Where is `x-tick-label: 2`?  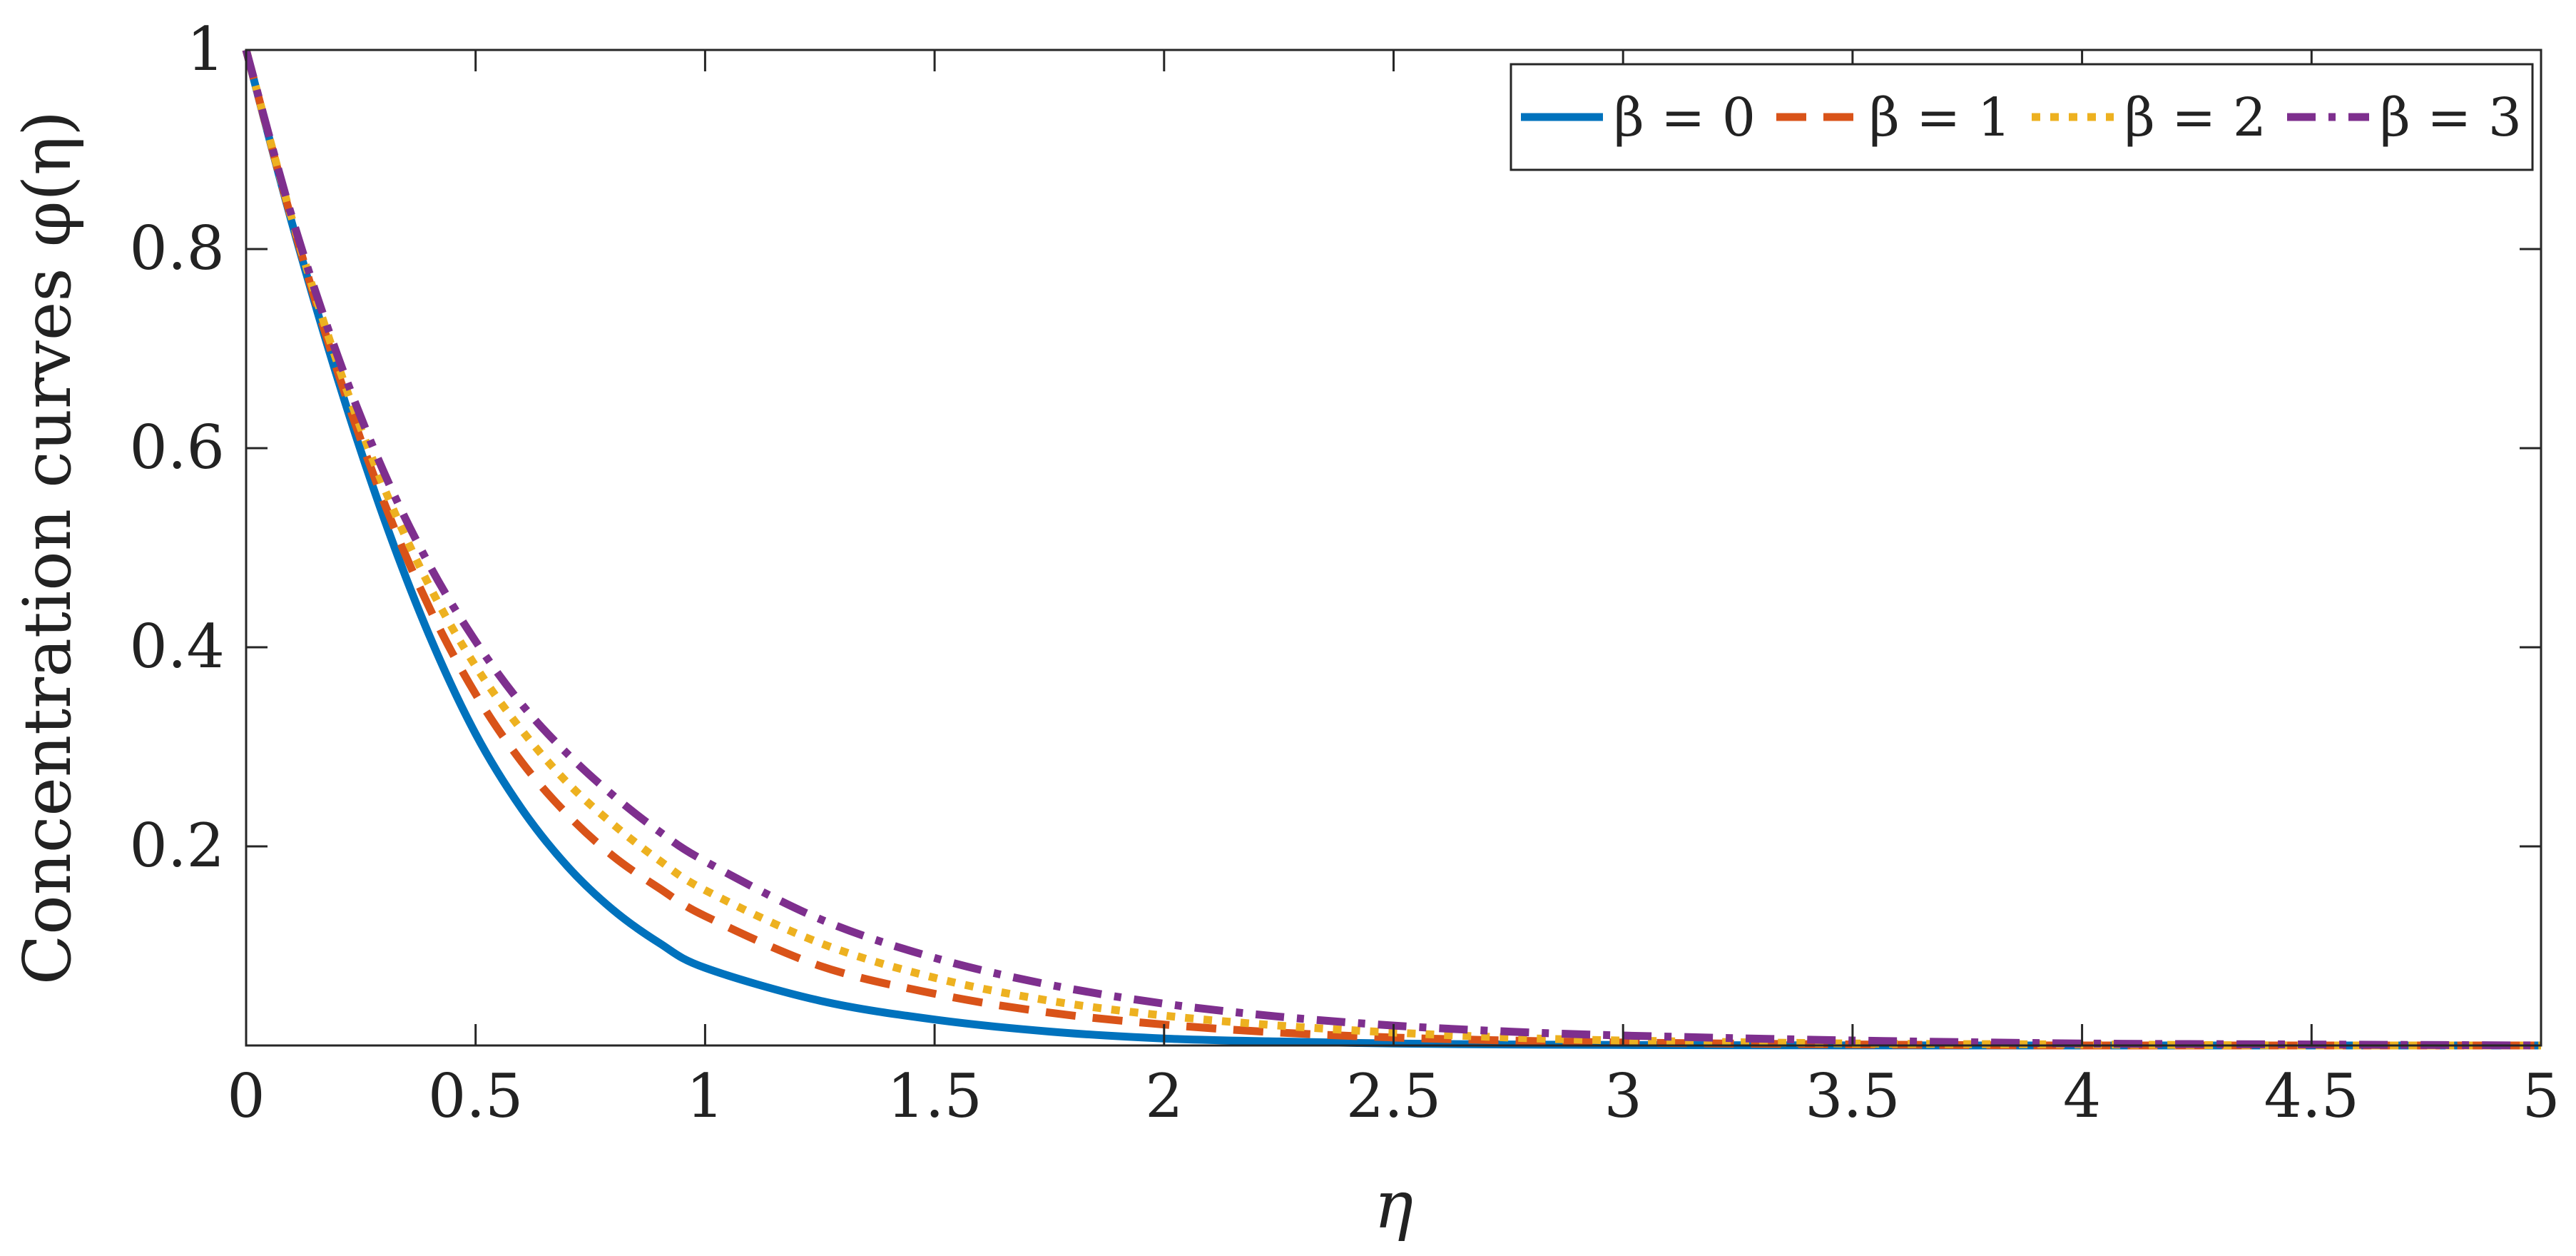 x-tick-label: 2 is located at coordinates (1164, 1096).